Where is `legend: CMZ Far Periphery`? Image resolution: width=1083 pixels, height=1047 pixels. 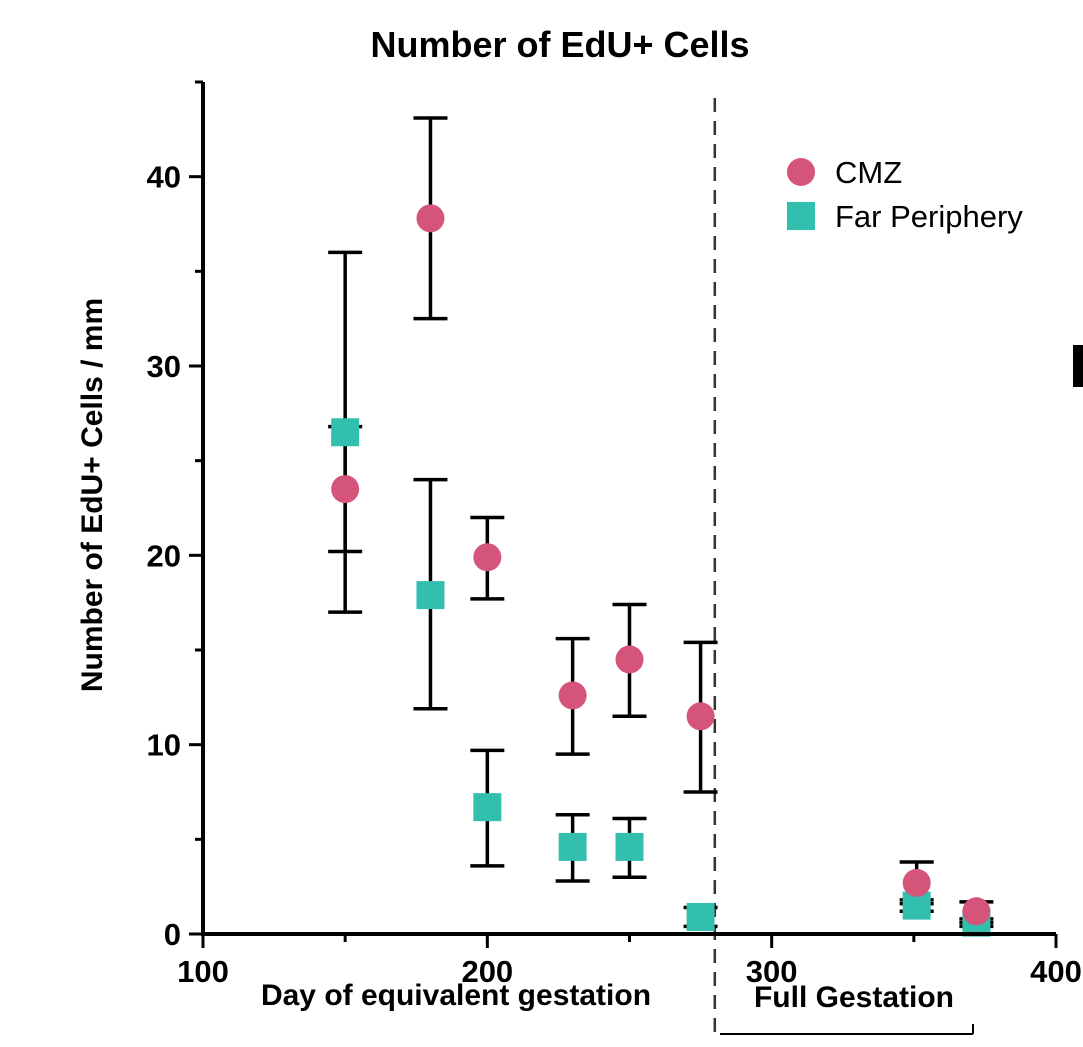 legend: CMZ Far Periphery is located at coordinates (905, 194).